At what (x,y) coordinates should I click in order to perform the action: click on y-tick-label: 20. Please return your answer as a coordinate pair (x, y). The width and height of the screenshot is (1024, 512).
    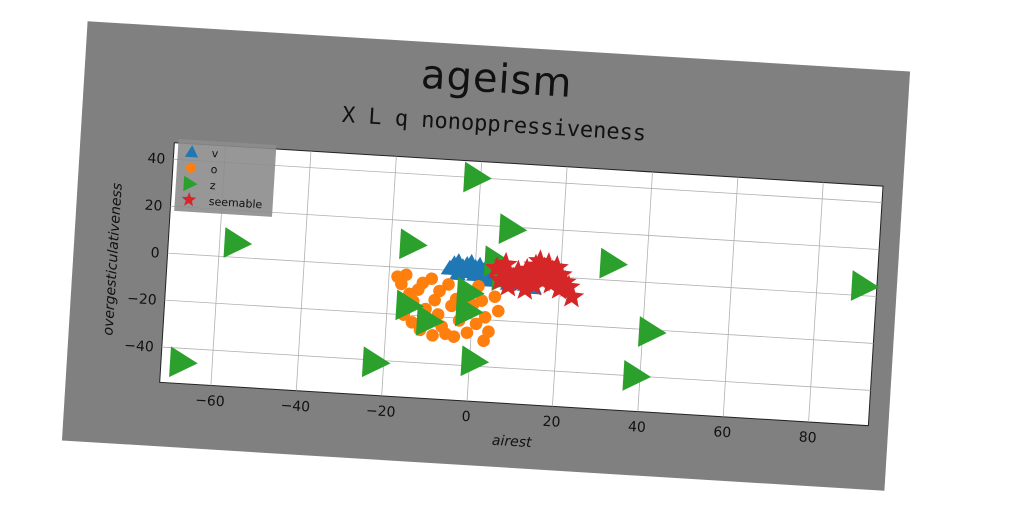
    Looking at the image, I should click on (153, 206).